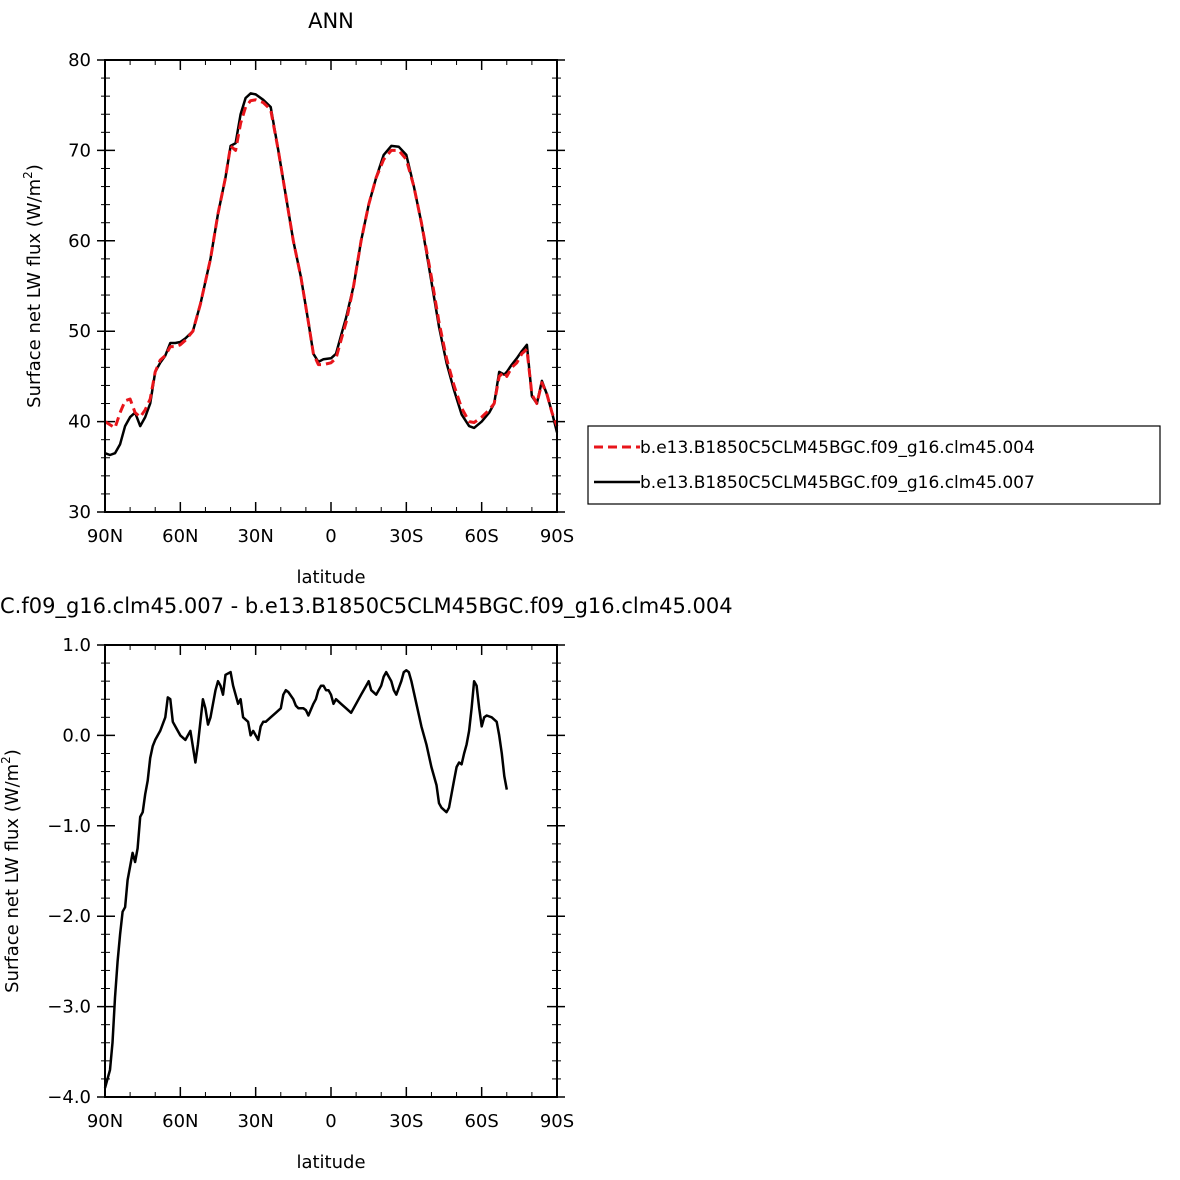 This screenshot has width=1180, height=1180. What do you see at coordinates (69, 826) in the screenshot?
I see `y-tick-label: −1.0` at bounding box center [69, 826].